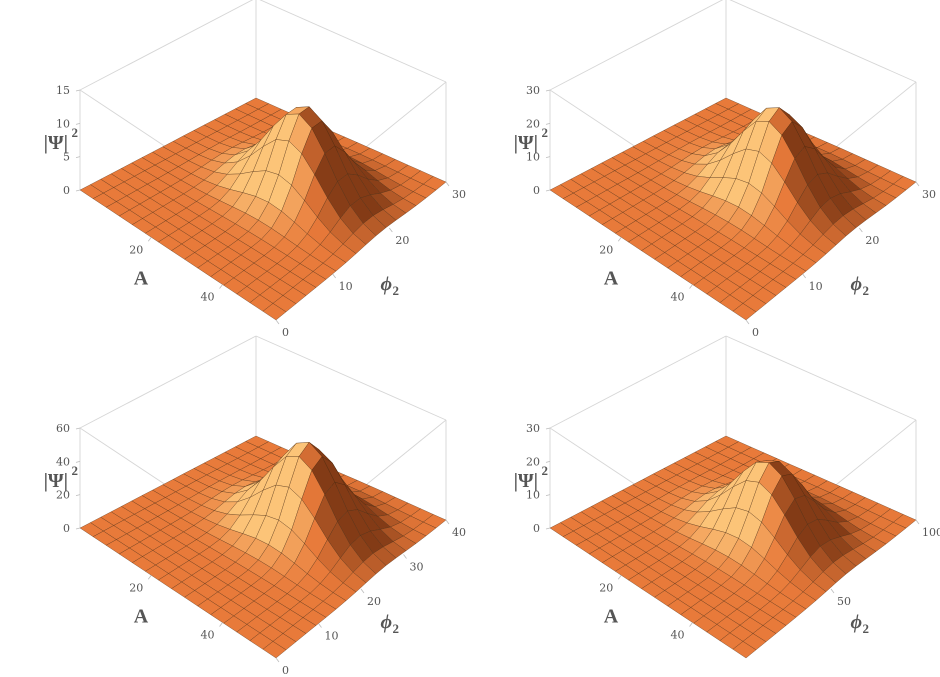 The height and width of the screenshot is (677, 940). I want to click on z-axis: 0 5 10 15 |Ψ| 2, so click(62, 140).